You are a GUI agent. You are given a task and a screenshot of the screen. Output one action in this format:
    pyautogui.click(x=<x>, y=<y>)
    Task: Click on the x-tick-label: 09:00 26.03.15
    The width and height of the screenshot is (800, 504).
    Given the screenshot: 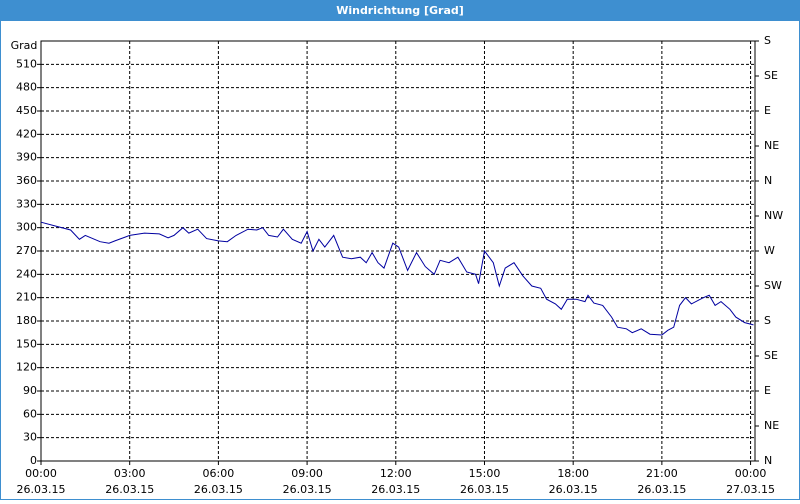 What is the action you would take?
    pyautogui.click(x=307, y=481)
    